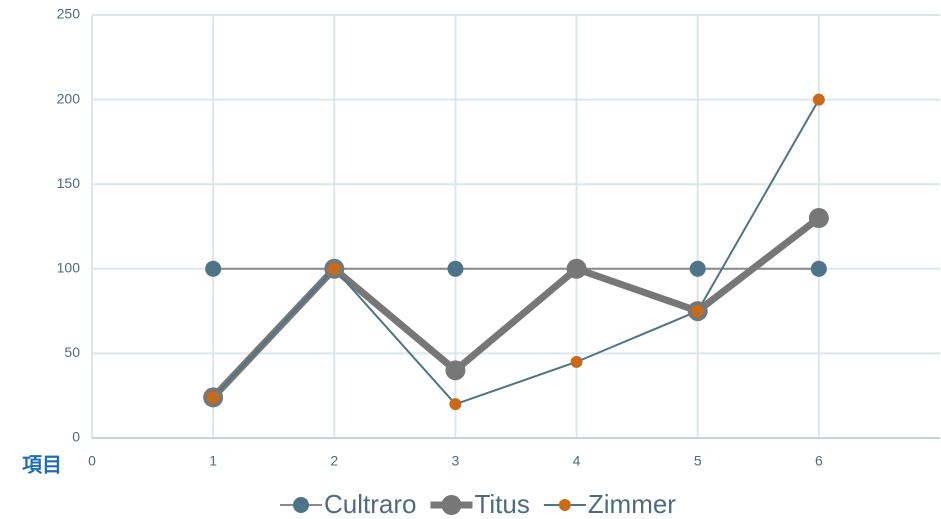 The image size is (941, 519). Describe the element at coordinates (334, 461) in the screenshot. I see `x-tick-label: 2` at that location.